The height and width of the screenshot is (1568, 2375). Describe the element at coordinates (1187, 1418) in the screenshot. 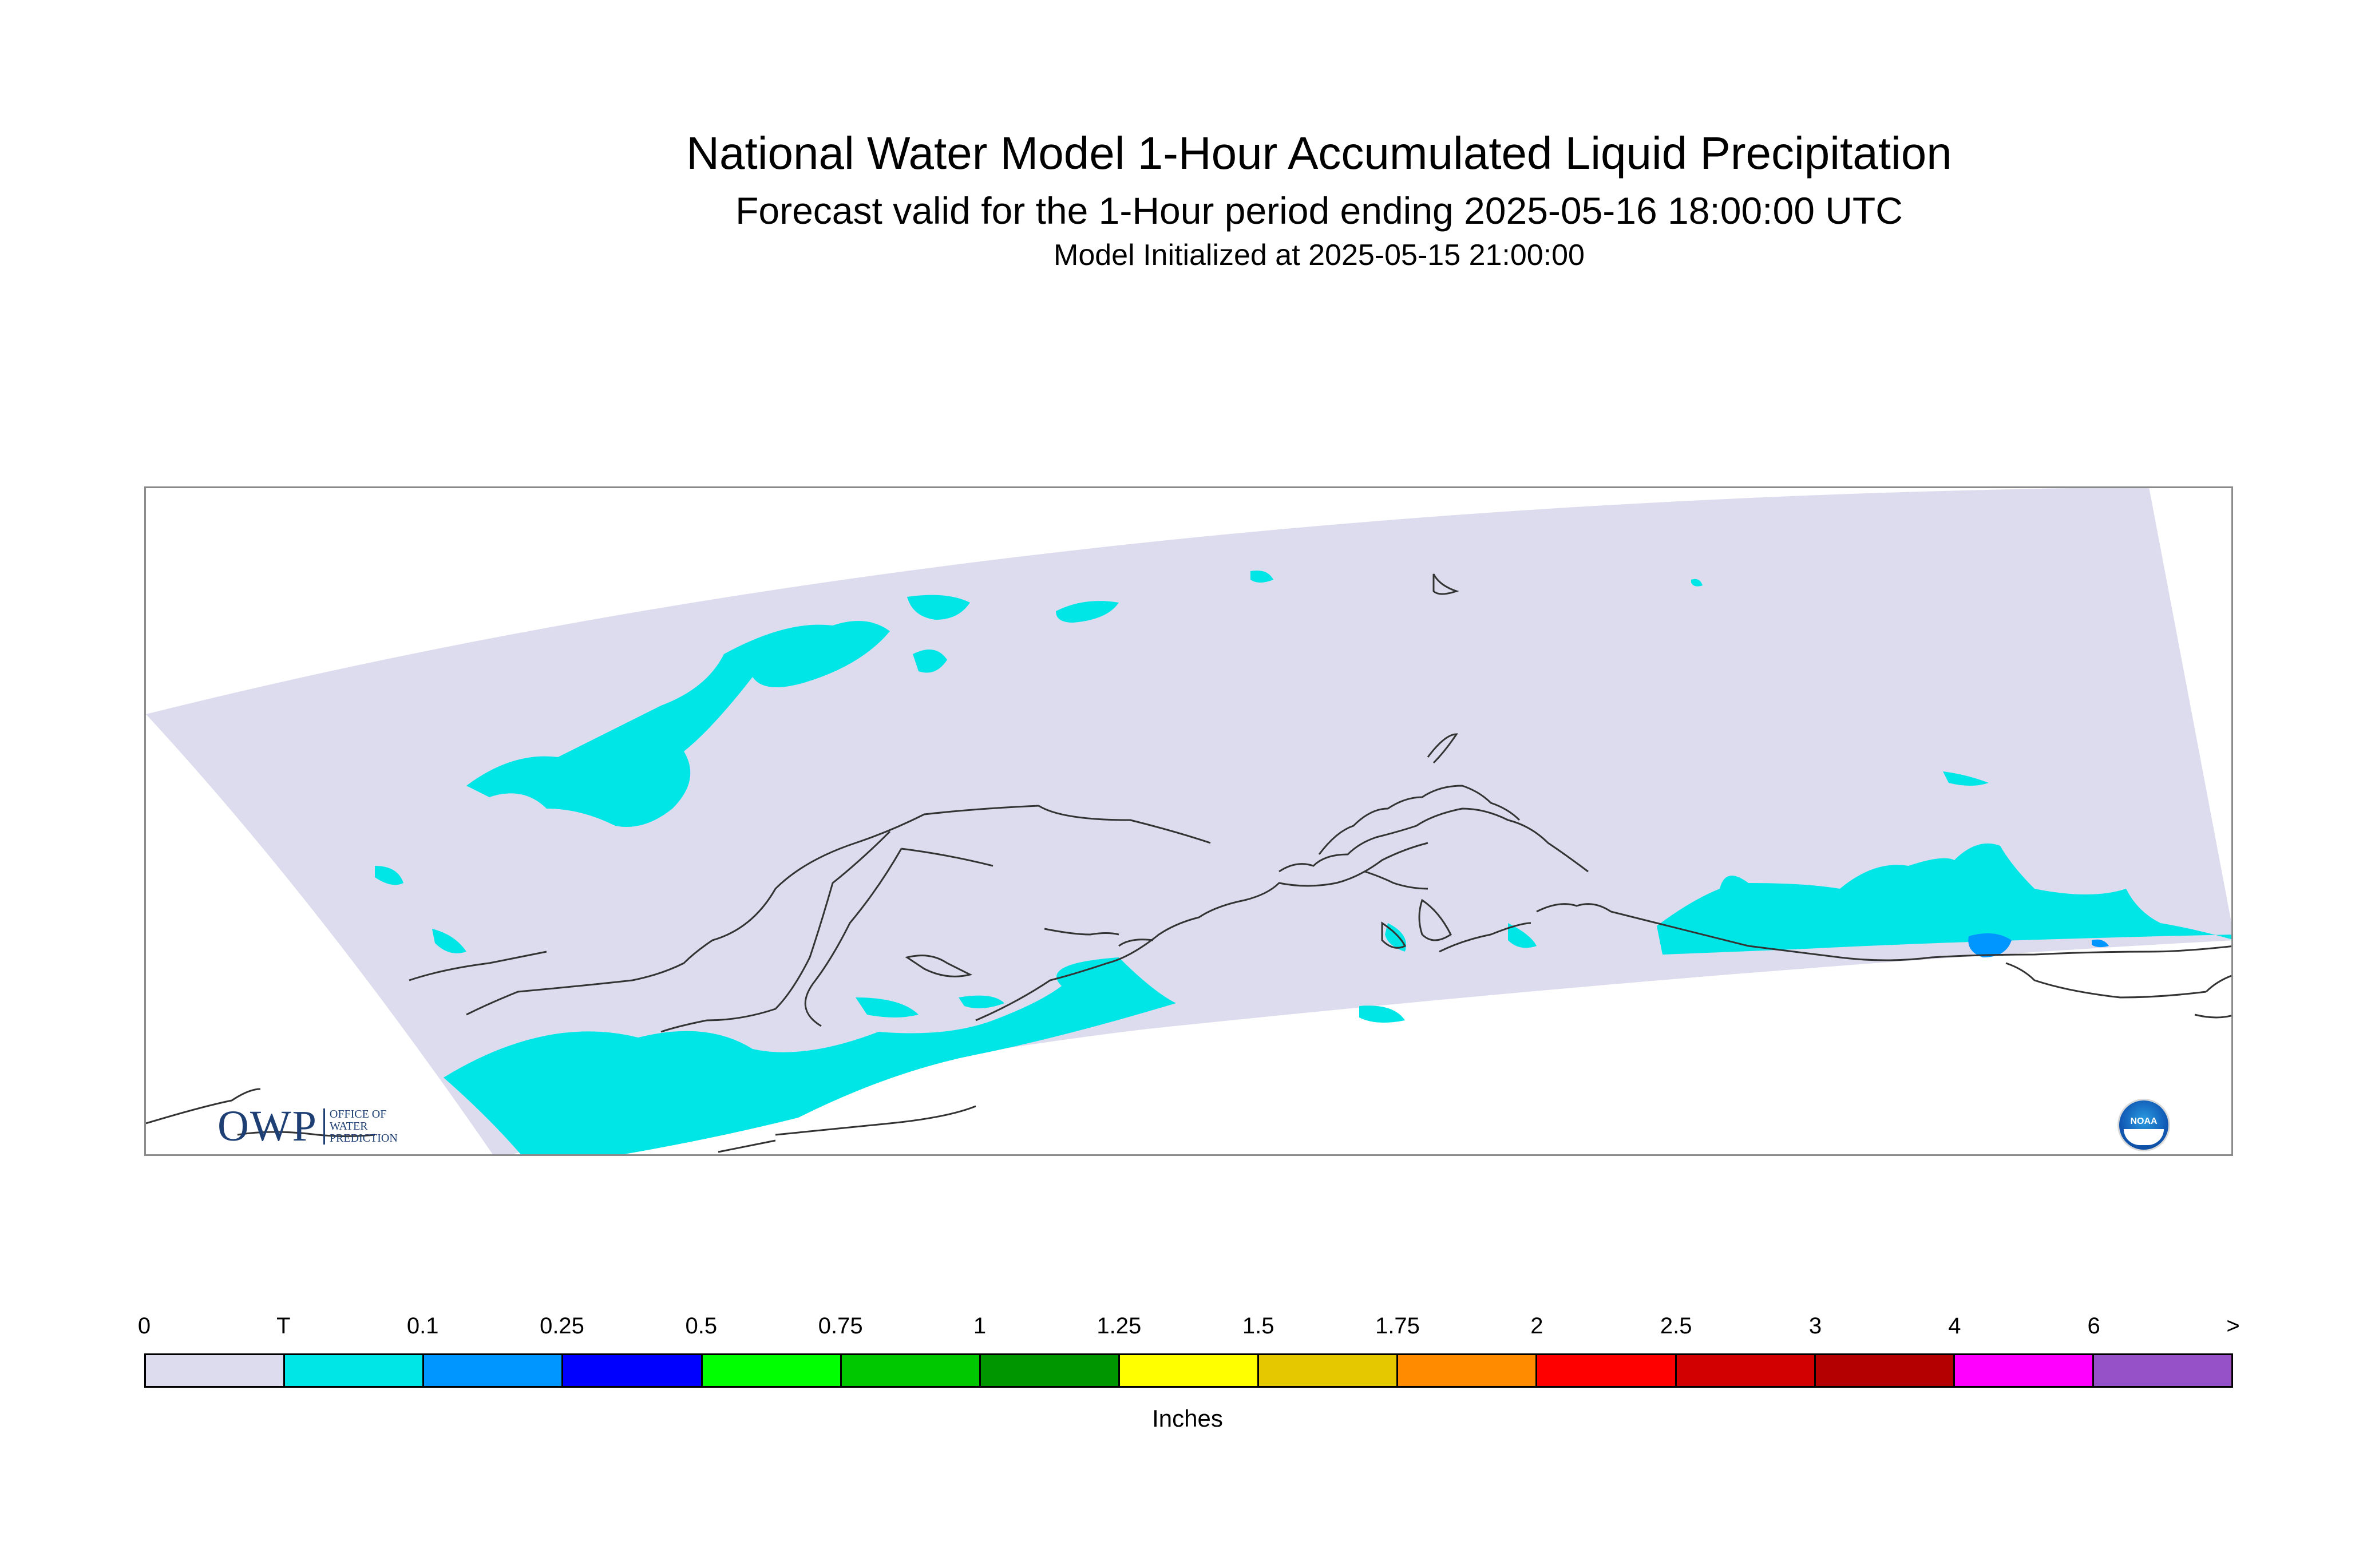

I see `legend-units: Inches` at that location.